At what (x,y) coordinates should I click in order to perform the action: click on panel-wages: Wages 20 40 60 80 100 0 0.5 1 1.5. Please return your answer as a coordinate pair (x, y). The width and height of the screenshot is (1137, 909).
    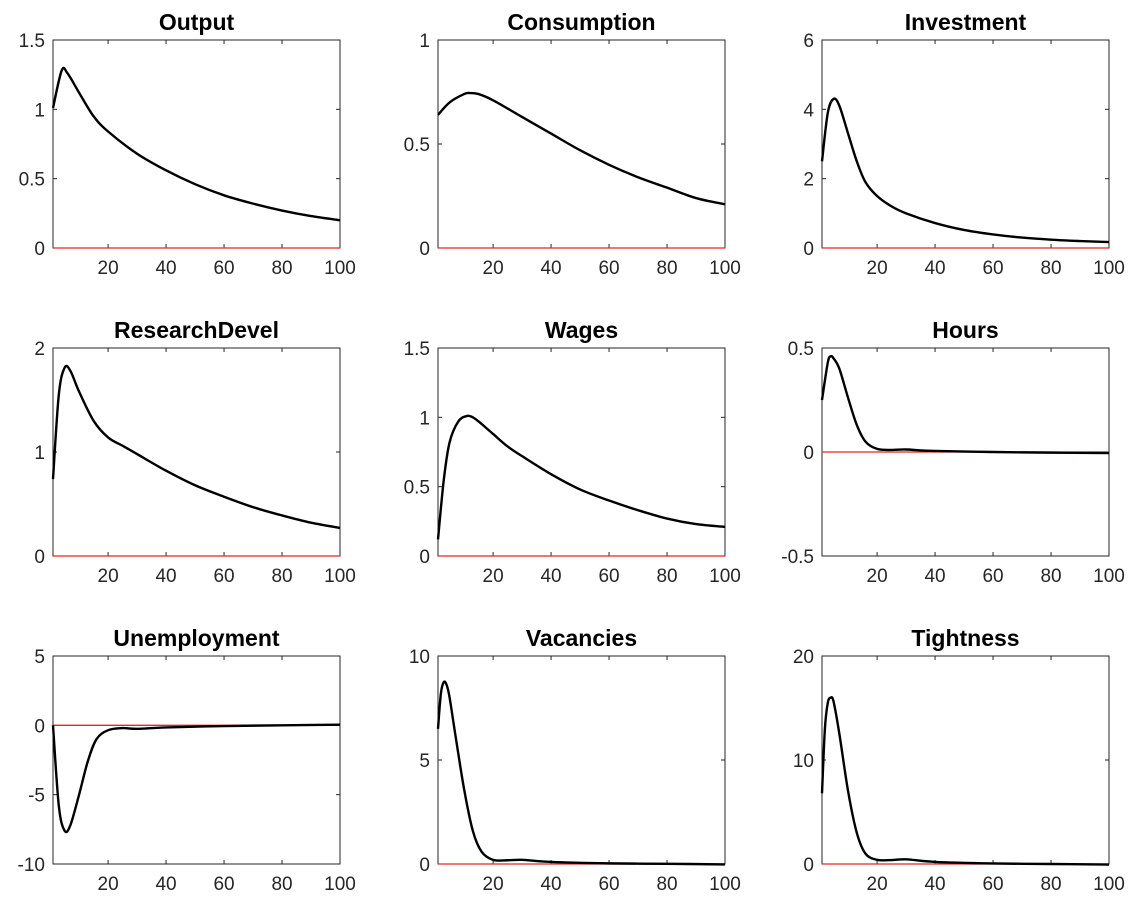
    Looking at the image, I should click on (572, 452).